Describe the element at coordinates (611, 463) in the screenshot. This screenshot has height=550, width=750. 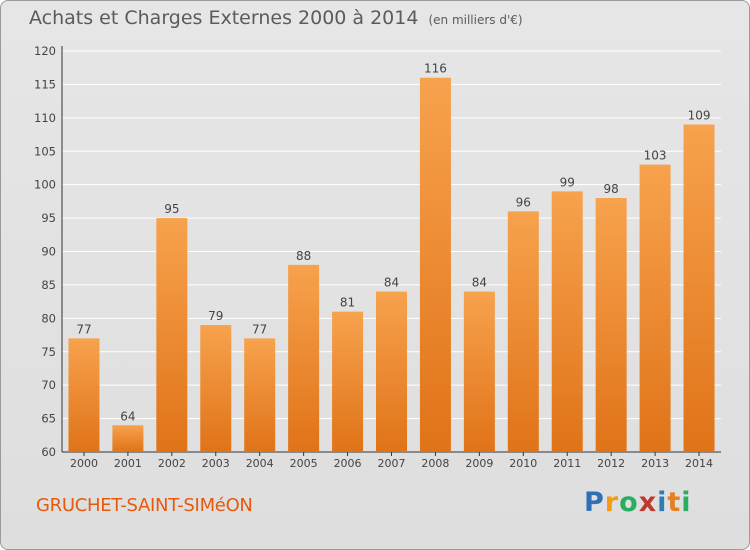
I see `x-tick-label-2012: 2012` at that location.